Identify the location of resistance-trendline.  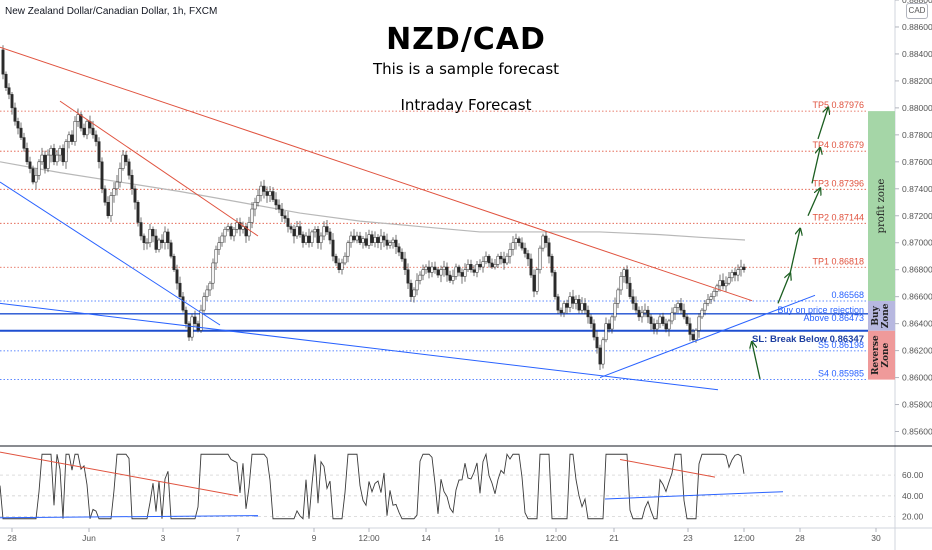
(159, 168).